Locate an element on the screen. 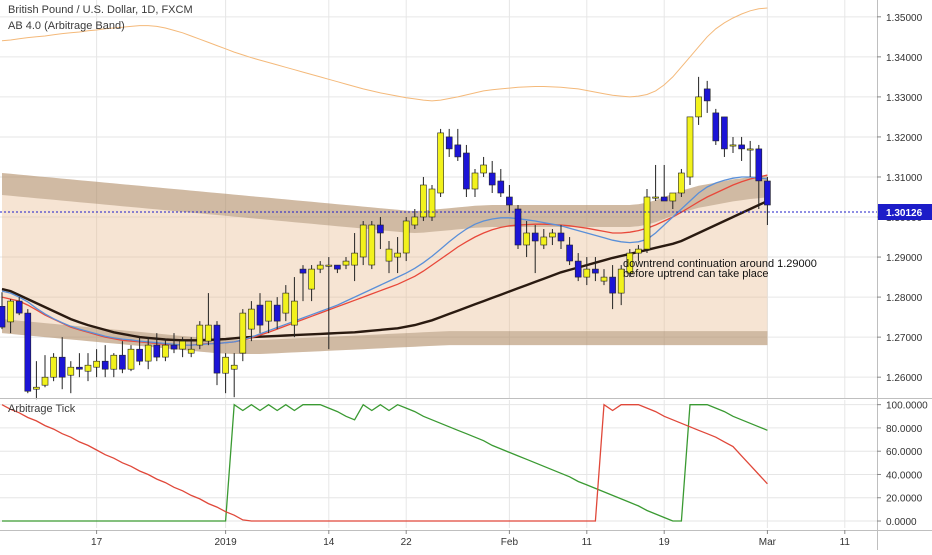  x-tick-label: 22 is located at coordinates (407, 542).